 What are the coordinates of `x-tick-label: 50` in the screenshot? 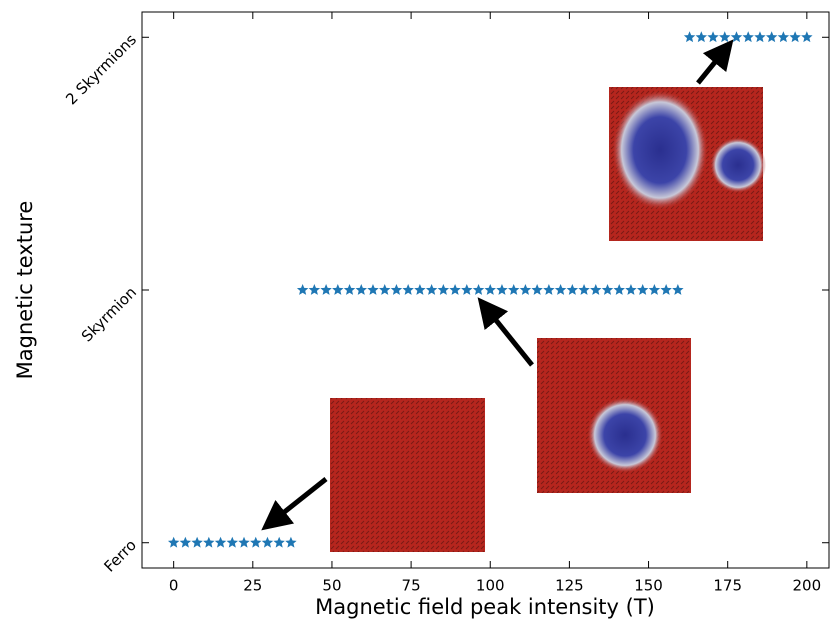 It's located at (331, 586).